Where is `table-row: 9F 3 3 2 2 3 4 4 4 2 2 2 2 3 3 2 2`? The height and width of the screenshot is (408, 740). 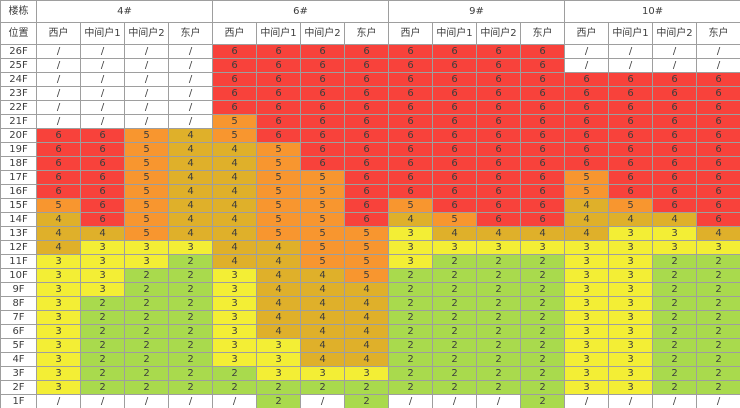
table-row: 9F 3 3 2 2 3 4 4 4 2 2 2 2 3 3 2 2 is located at coordinates (370, 289).